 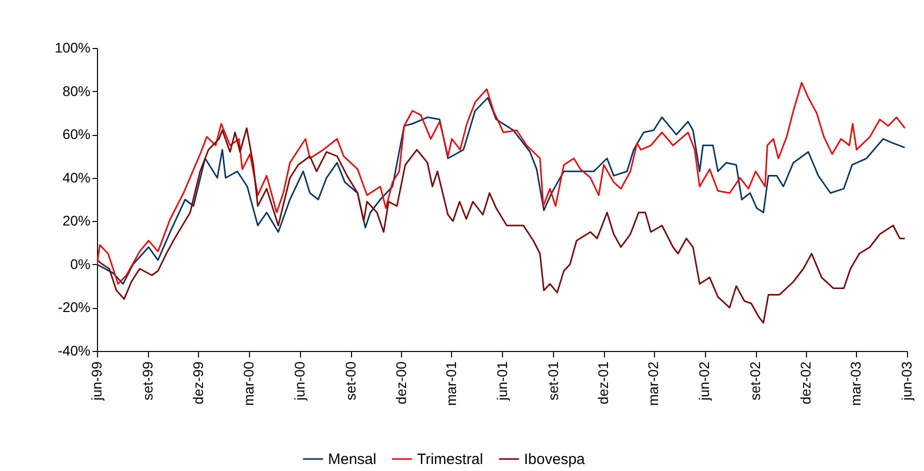 I want to click on legend-label: Trimestral, so click(x=450, y=459).